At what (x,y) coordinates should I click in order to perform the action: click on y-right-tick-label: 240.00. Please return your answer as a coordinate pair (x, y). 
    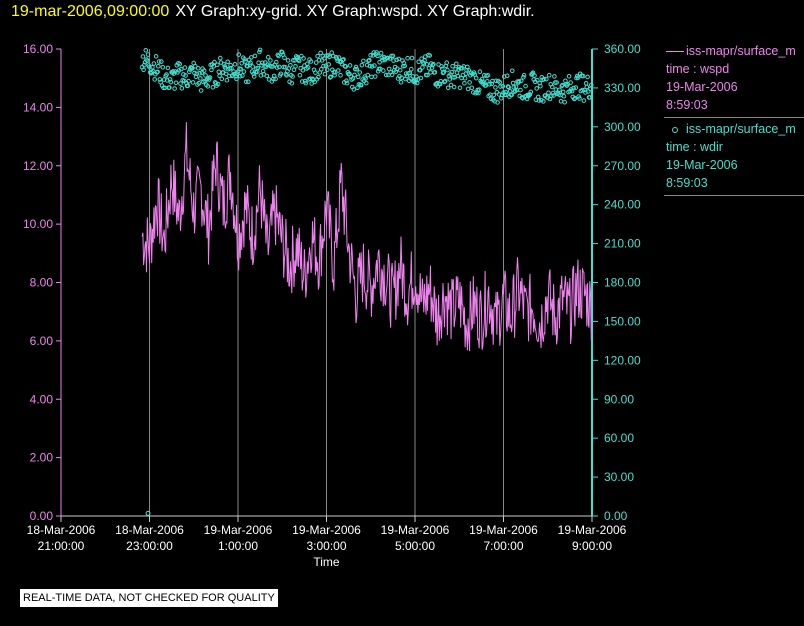
    Looking at the image, I should click on (622, 205).